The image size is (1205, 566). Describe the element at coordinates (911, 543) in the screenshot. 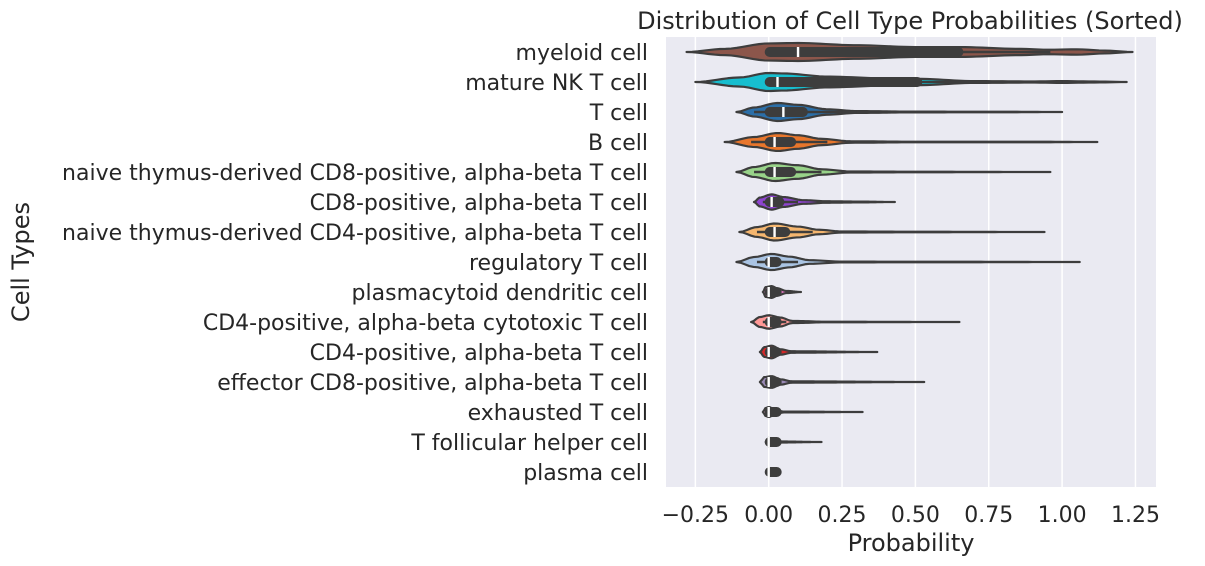

I see `x-axis-title: Probability` at that location.